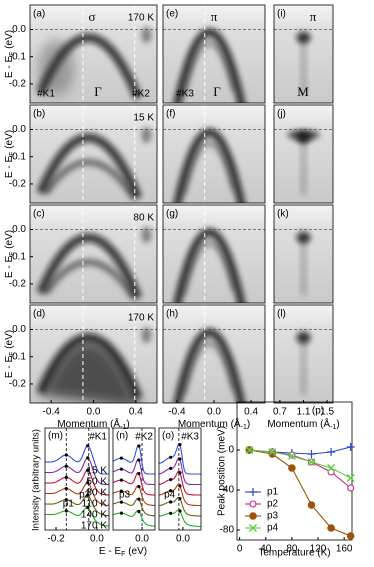 The width and height of the screenshot is (374, 567). What do you see at coordinates (273, 528) in the screenshot?
I see `legend-label: p4` at bounding box center [273, 528].